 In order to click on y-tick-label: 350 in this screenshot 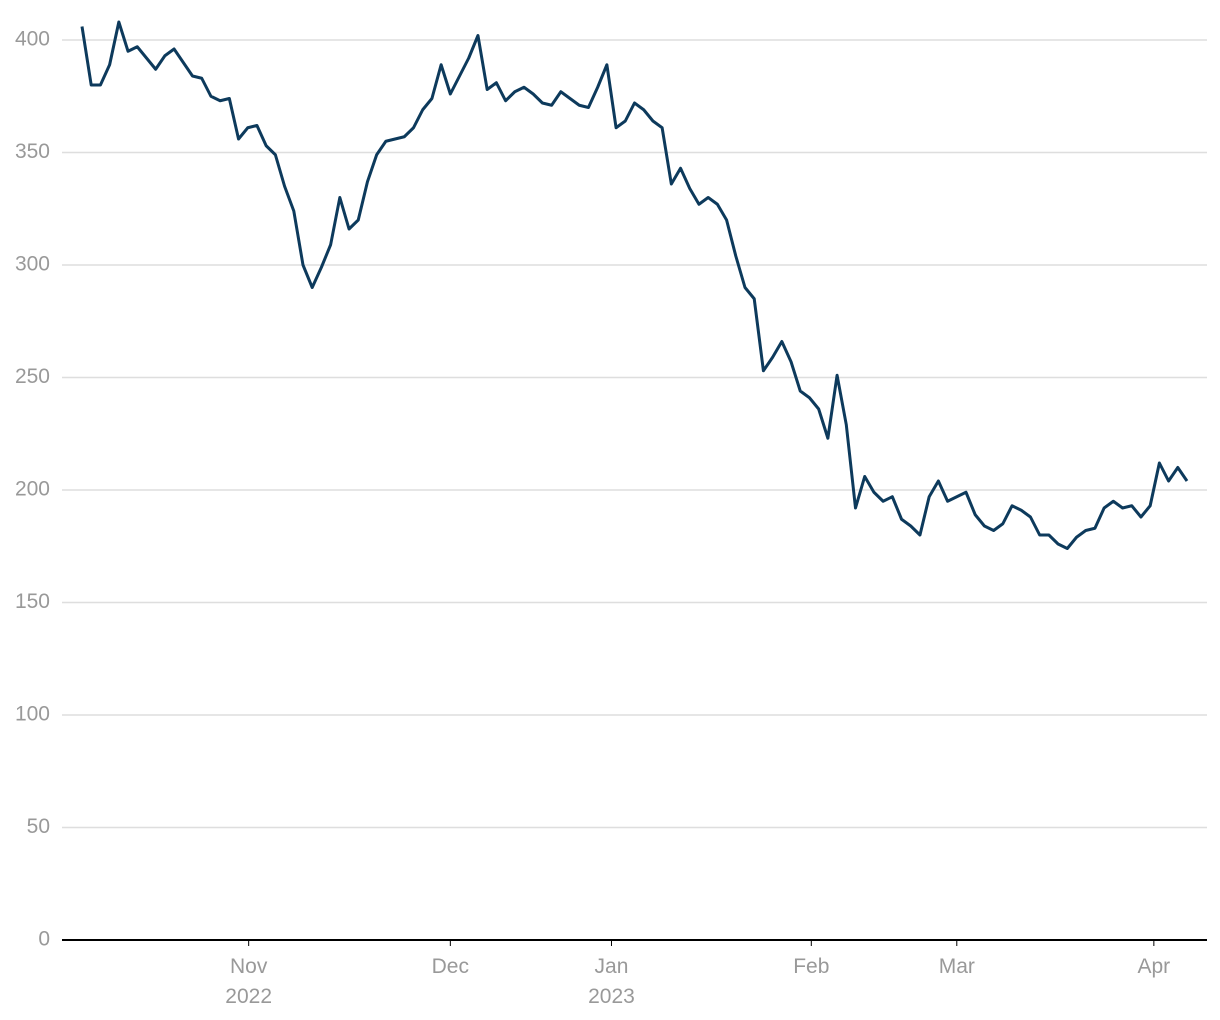, I will do `click(32, 151)`.